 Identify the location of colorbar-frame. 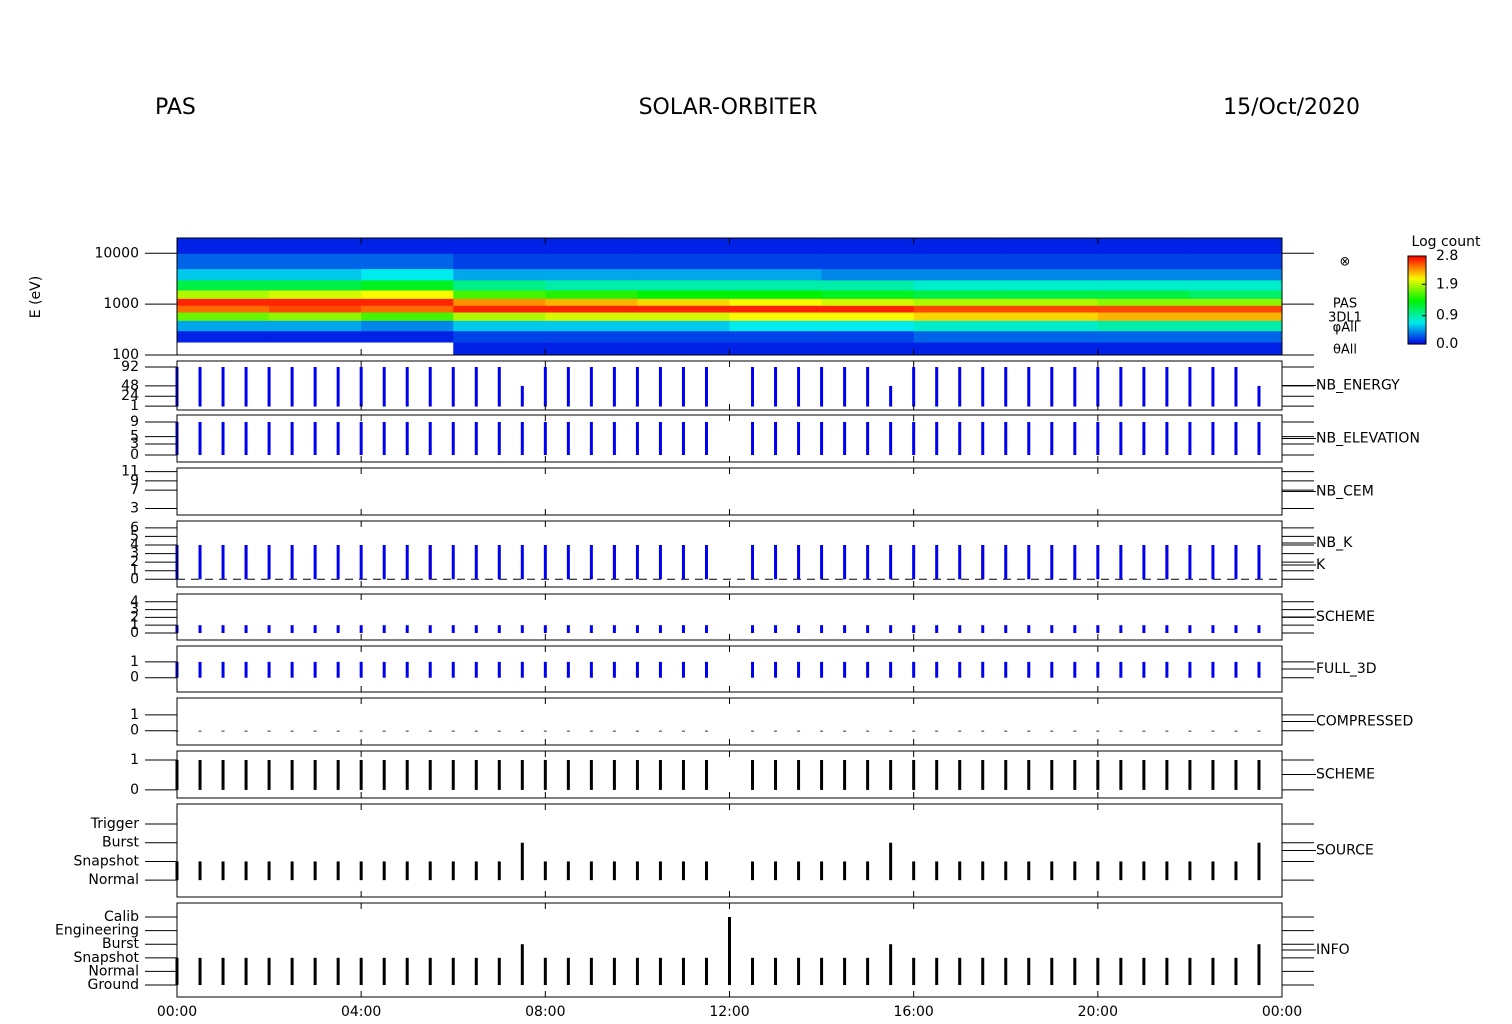
(1417, 300).